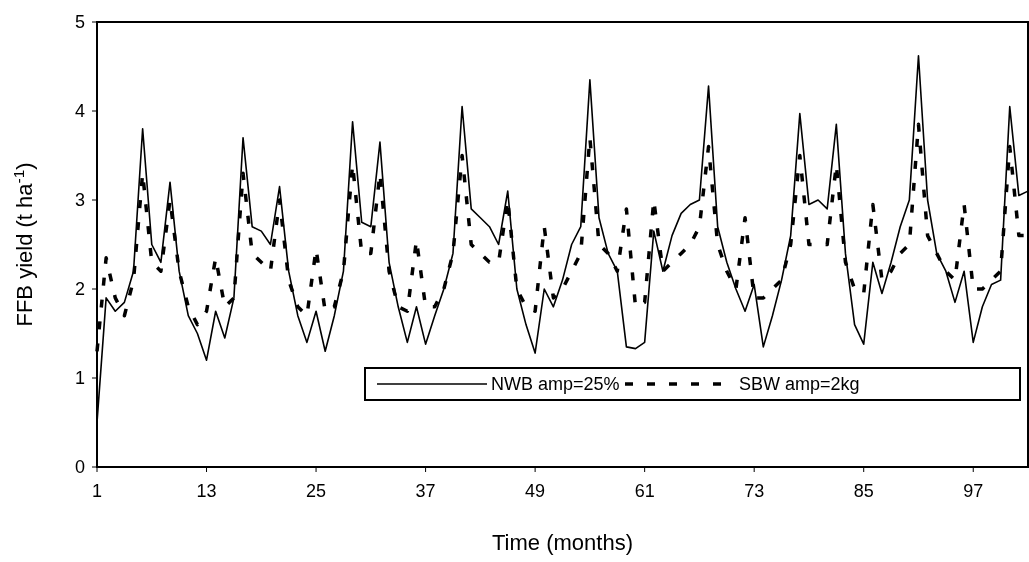 The width and height of the screenshot is (1029, 562). What do you see at coordinates (973, 491) in the screenshot?
I see `x-tick-label: 97` at bounding box center [973, 491].